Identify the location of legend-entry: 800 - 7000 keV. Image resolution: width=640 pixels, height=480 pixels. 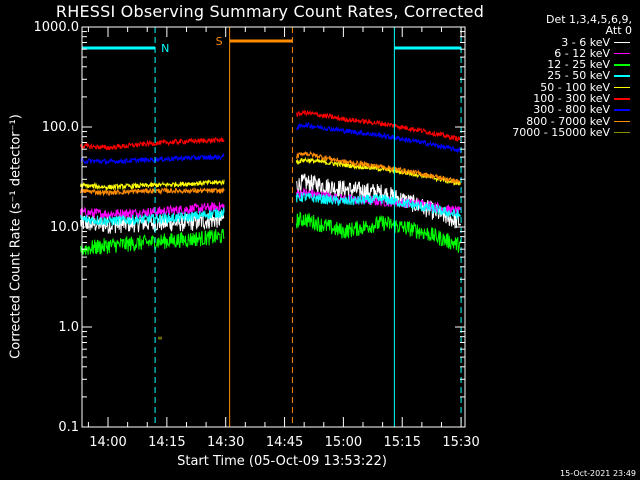
(557, 121).